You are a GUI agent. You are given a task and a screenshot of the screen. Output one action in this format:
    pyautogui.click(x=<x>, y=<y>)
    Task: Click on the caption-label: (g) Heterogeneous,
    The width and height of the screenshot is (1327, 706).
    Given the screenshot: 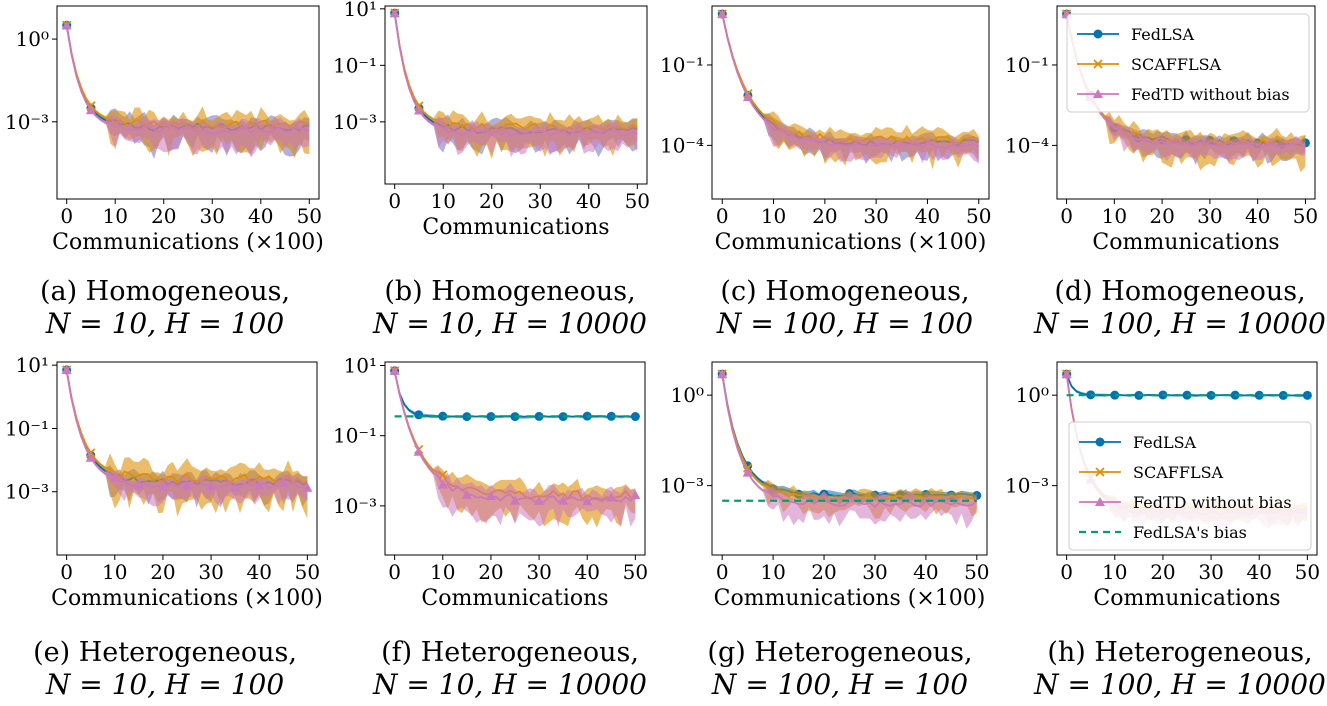 What is the action you would take?
    pyautogui.click(x=839, y=652)
    